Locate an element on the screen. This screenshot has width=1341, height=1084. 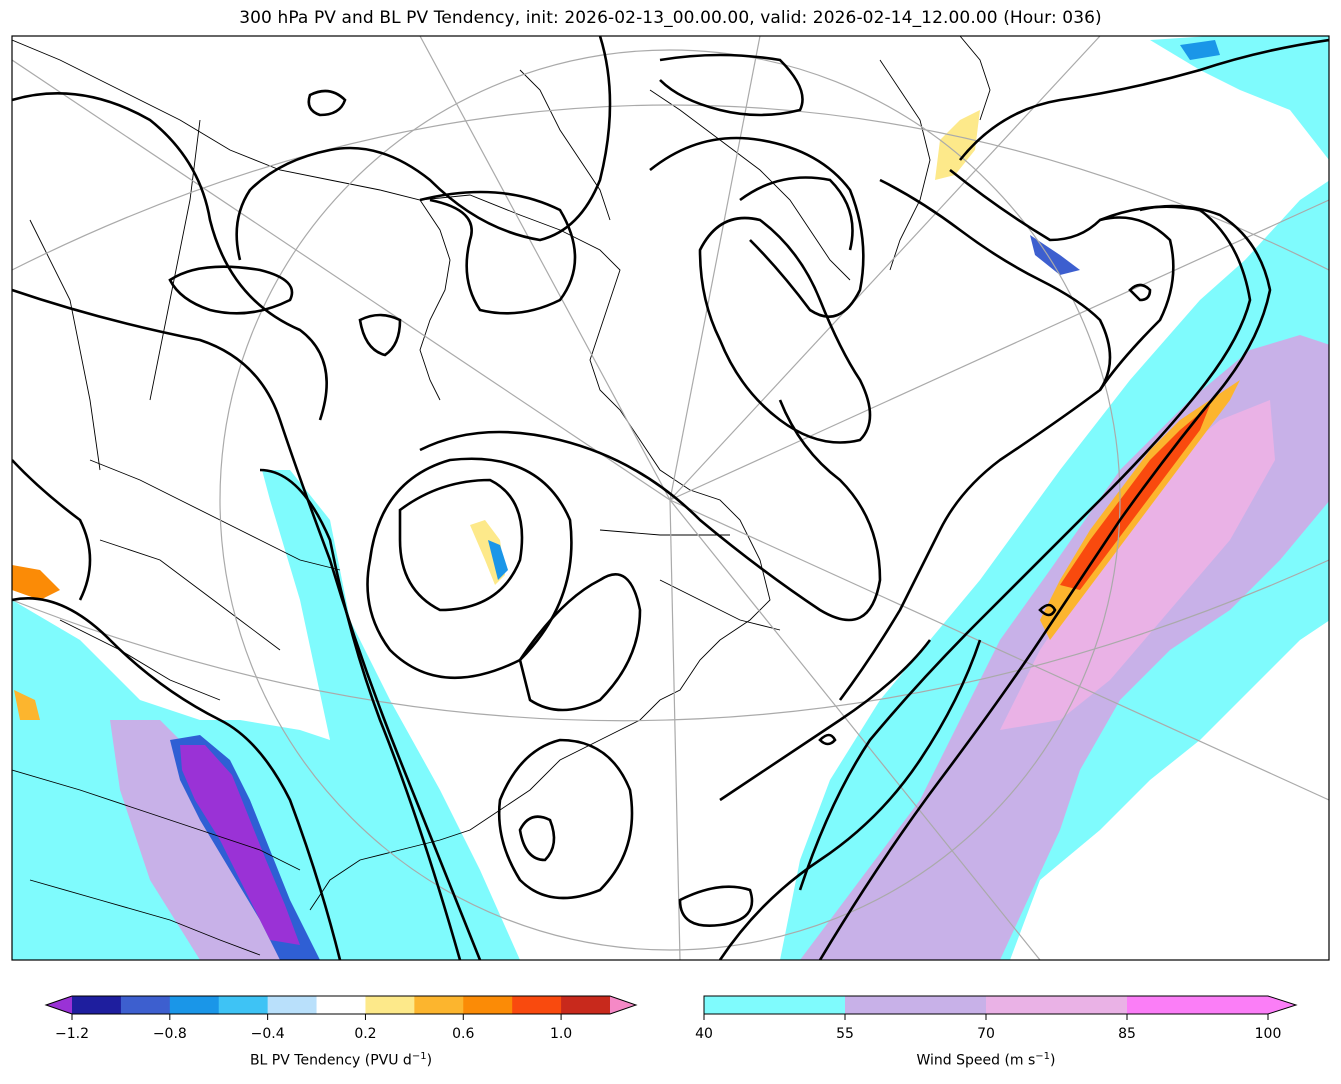
wind-speed-colorbar is located at coordinates (1000, 1007).